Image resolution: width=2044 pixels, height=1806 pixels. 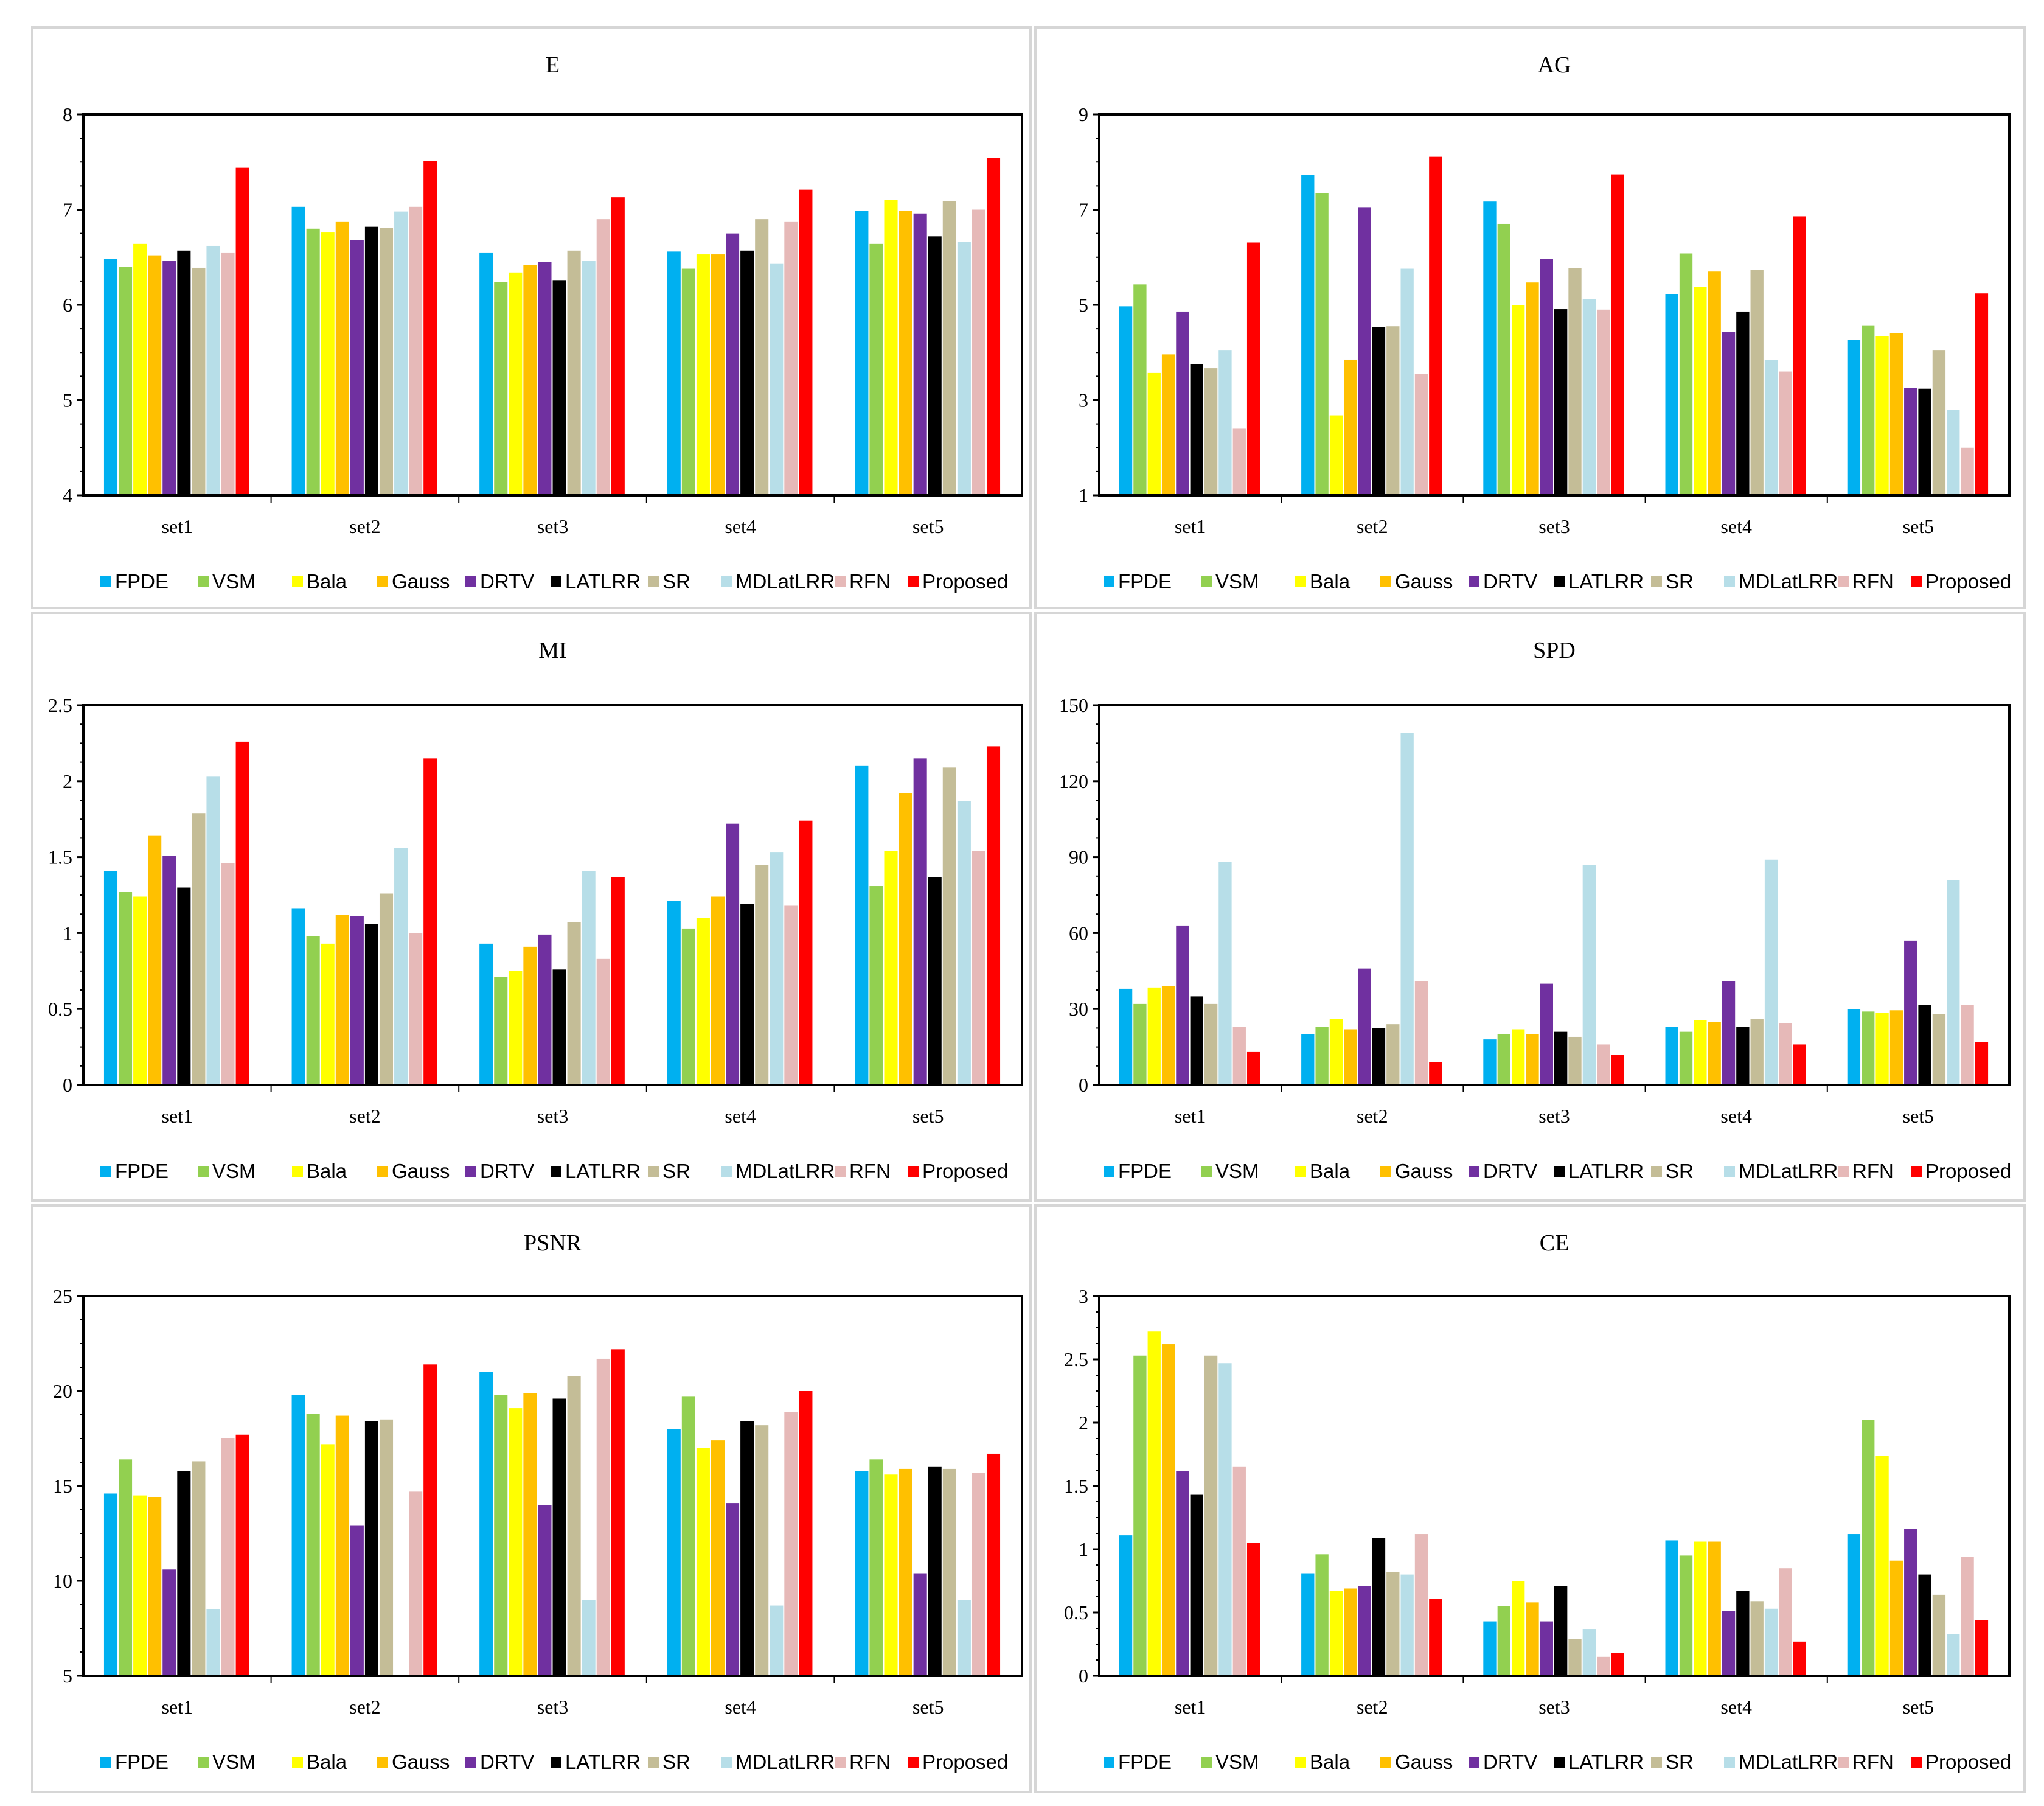 What do you see at coordinates (840, 581) in the screenshot?
I see `legend-swatch-rfn` at bounding box center [840, 581].